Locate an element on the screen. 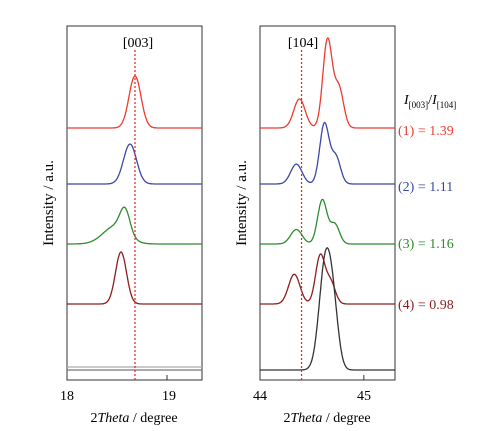 The image size is (492, 431). right-reference-label: [104] is located at coordinates (303, 43).